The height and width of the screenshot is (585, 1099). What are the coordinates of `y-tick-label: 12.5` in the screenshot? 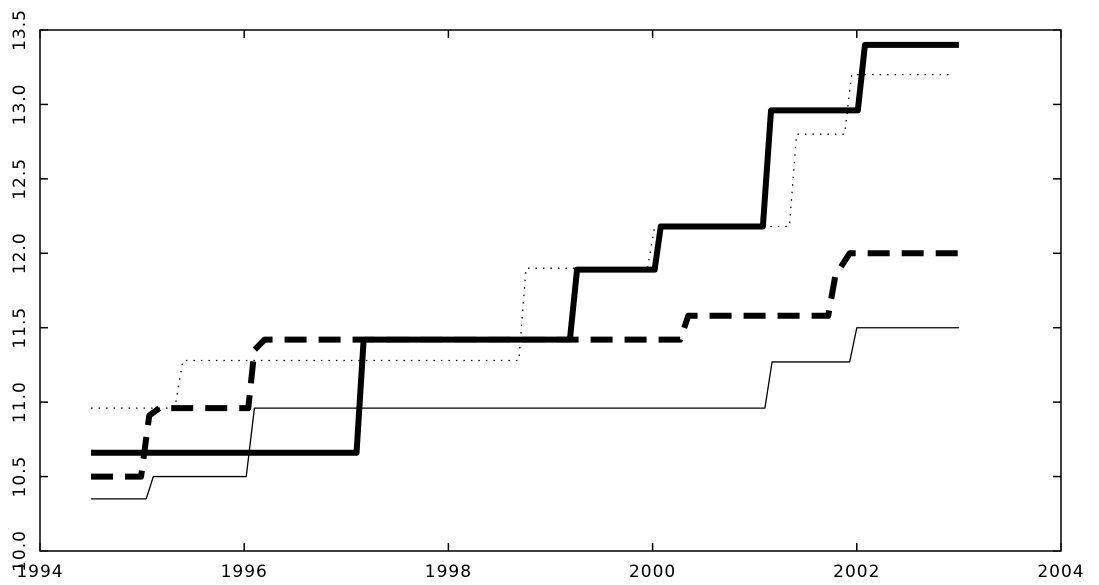 It's located at (20, 179).